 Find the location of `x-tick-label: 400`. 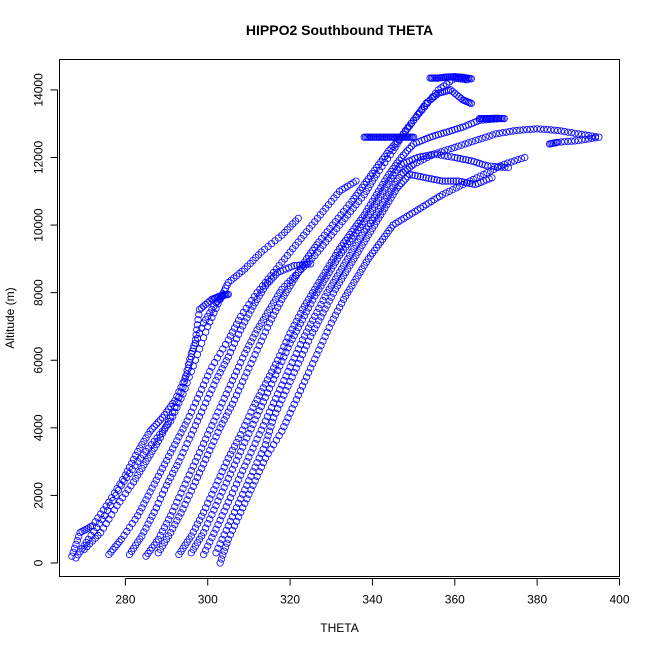

x-tick-label: 400 is located at coordinates (619, 600).